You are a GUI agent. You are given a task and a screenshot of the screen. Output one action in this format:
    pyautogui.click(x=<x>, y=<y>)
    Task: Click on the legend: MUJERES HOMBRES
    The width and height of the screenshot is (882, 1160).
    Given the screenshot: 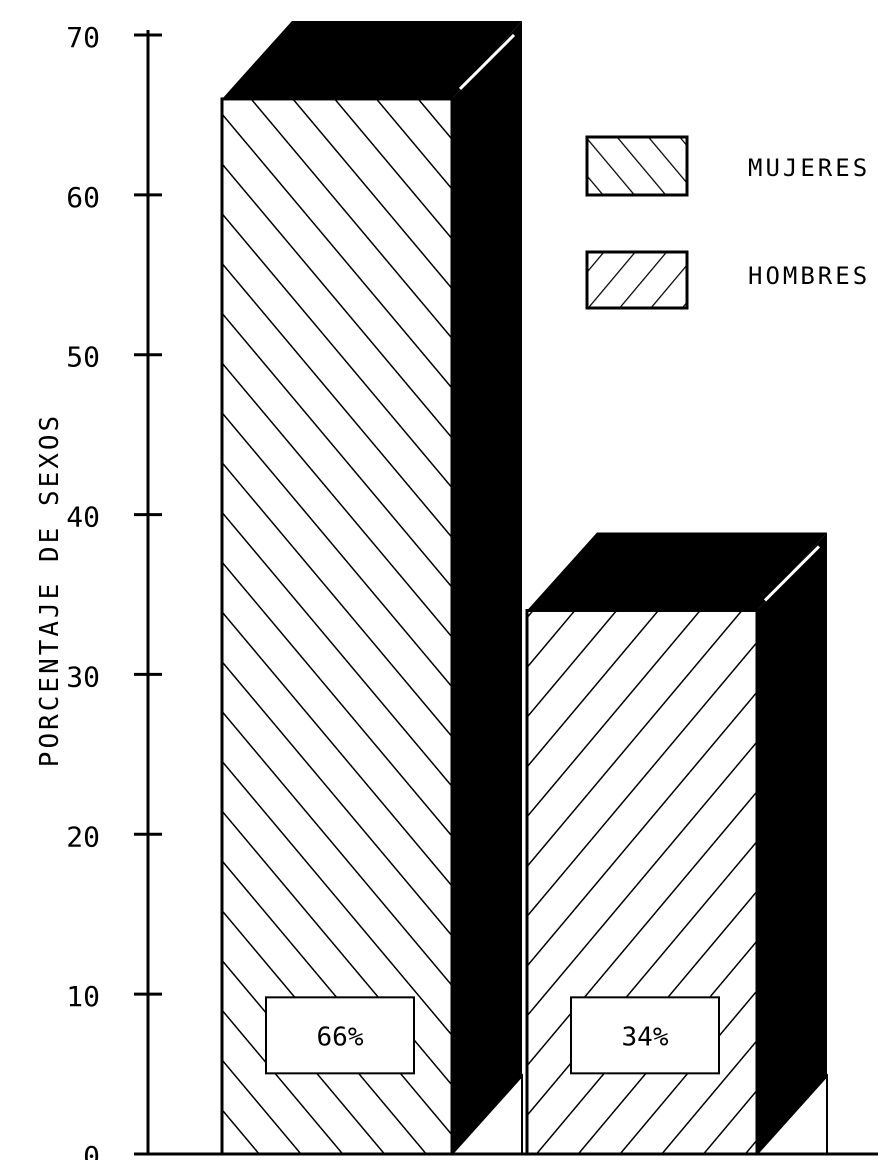 What is the action you would take?
    pyautogui.click(x=727, y=222)
    